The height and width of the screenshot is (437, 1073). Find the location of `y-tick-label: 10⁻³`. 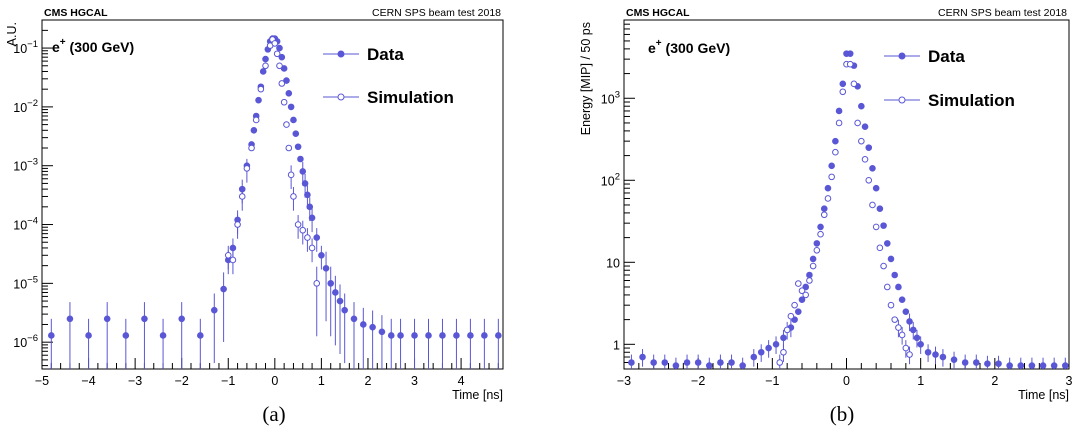

y-tick-label: 10⁻³ is located at coordinates (25, 165).